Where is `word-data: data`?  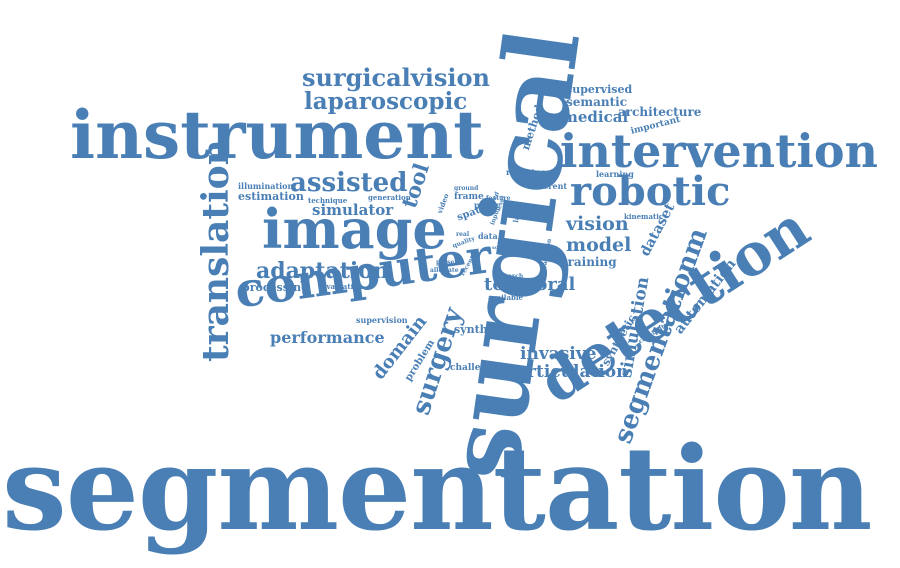 word-data: data is located at coordinates (488, 236).